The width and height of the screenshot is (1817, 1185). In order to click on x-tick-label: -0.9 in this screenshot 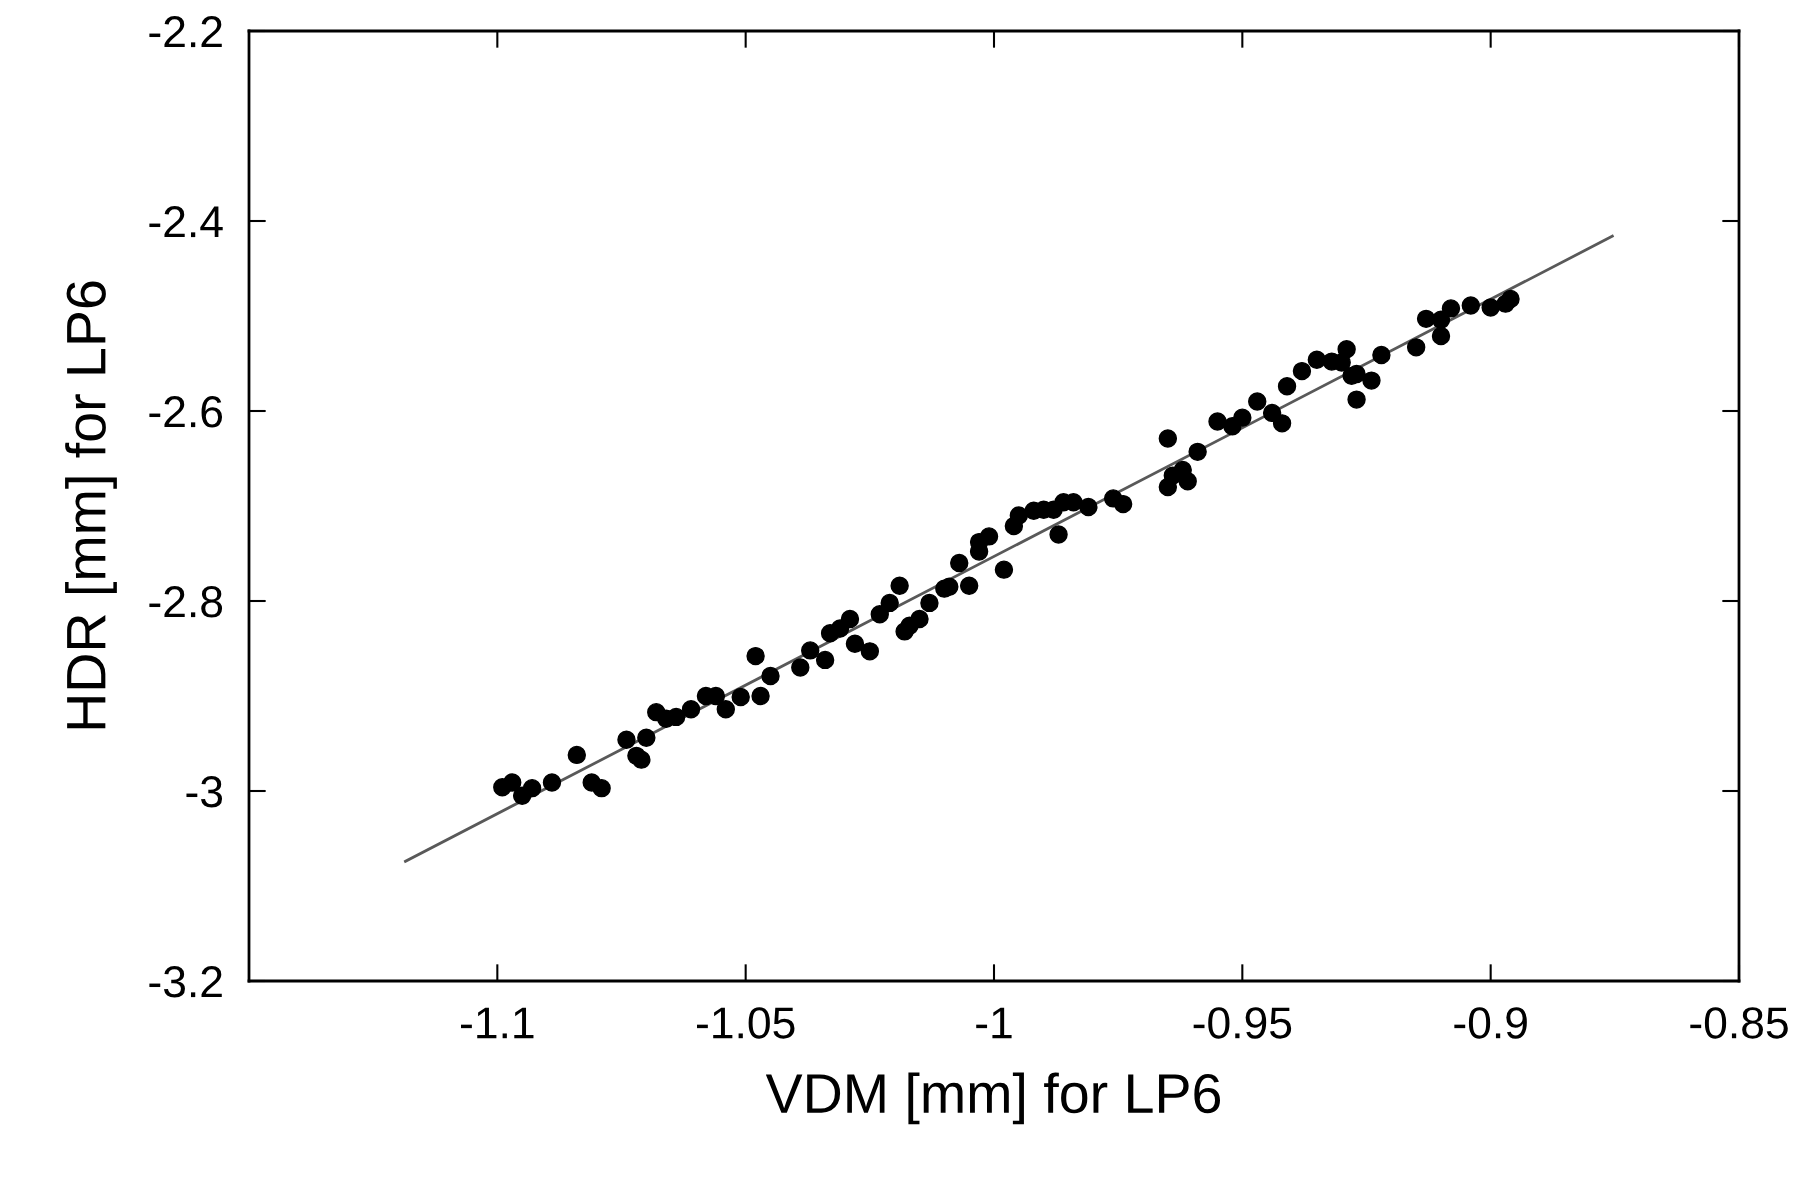, I will do `click(1490, 1023)`.